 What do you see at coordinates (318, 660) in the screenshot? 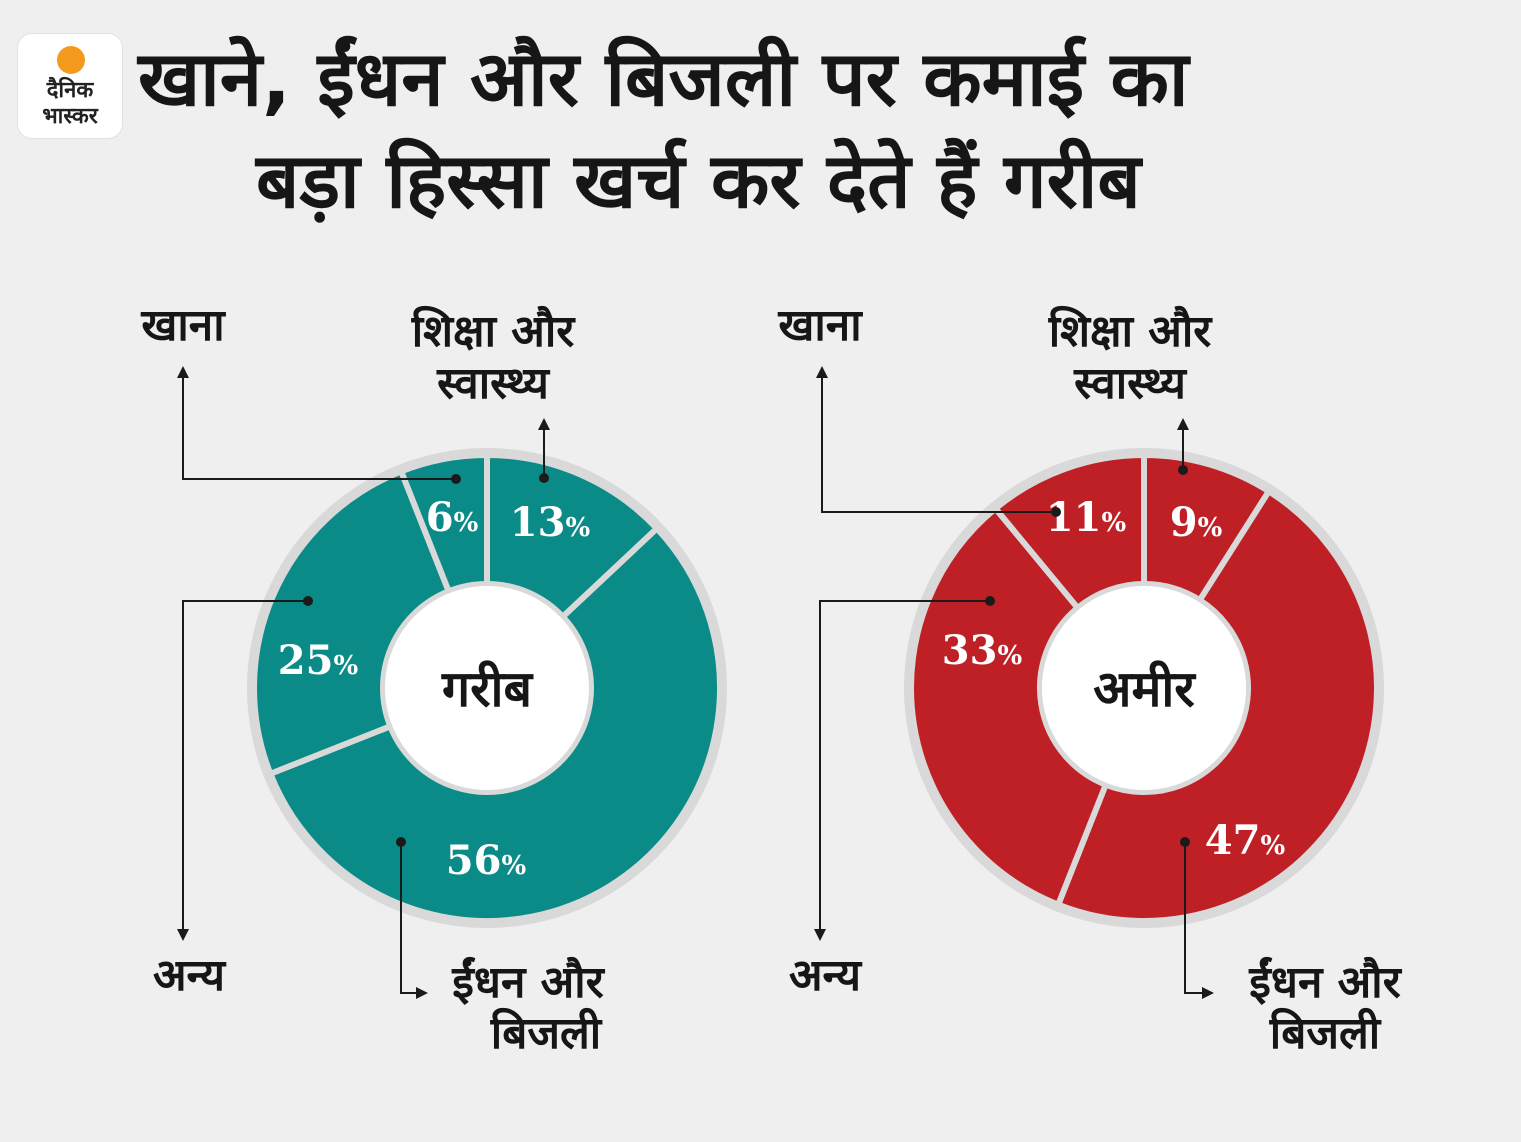
I see `slice-value-label: 25%` at bounding box center [318, 660].